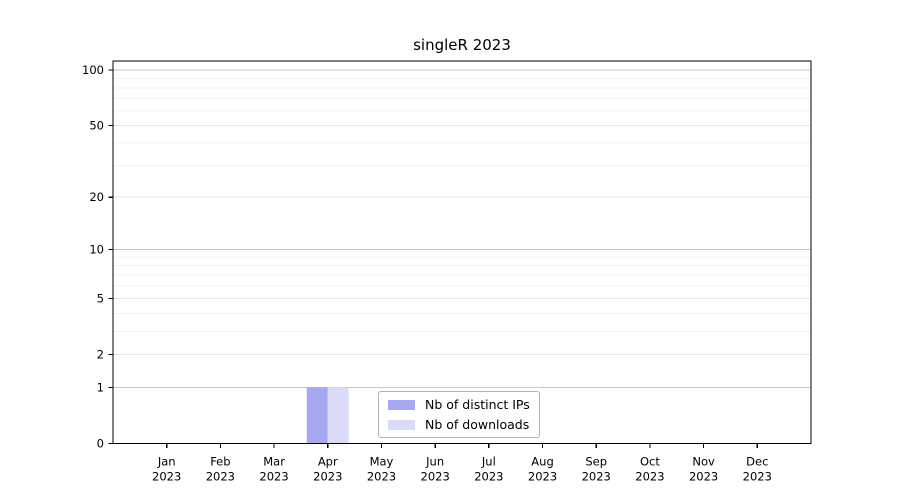 This screenshot has width=900, height=500. I want to click on y-tick-label: 1, so click(100, 387).